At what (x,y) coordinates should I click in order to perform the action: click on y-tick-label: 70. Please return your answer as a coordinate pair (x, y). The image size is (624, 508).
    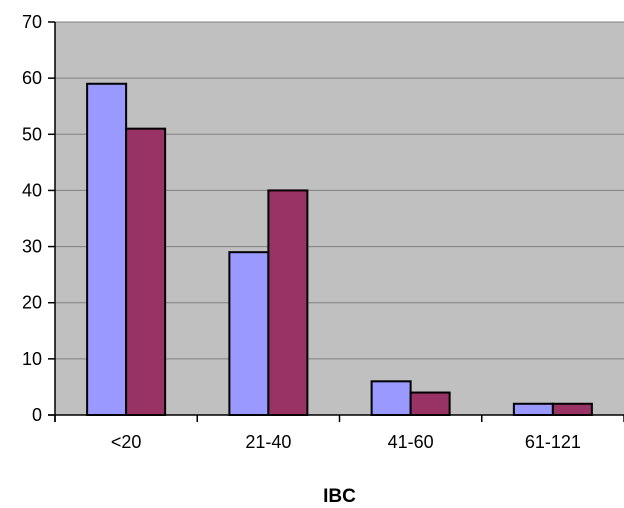
    Looking at the image, I should click on (32, 22).